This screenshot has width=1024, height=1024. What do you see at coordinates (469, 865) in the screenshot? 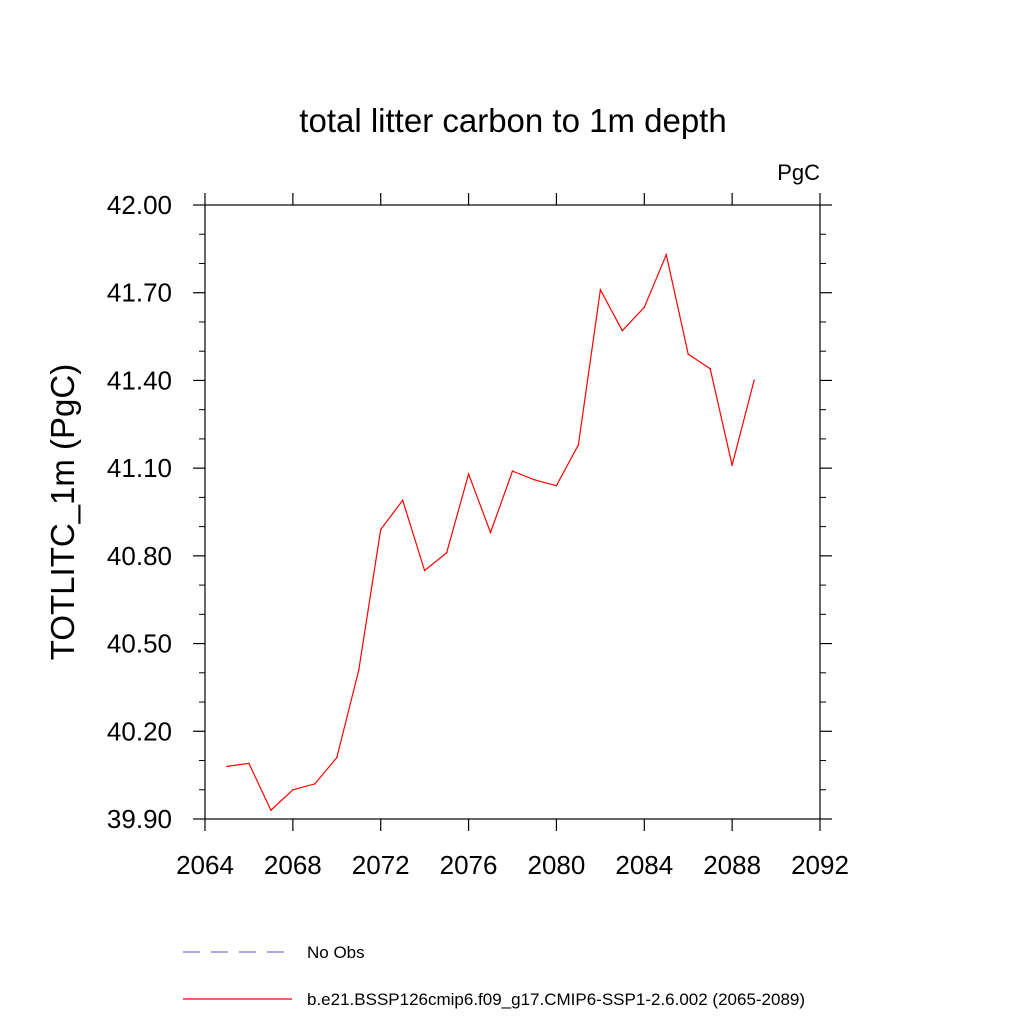
I see `x-tick-label: 2076` at bounding box center [469, 865].